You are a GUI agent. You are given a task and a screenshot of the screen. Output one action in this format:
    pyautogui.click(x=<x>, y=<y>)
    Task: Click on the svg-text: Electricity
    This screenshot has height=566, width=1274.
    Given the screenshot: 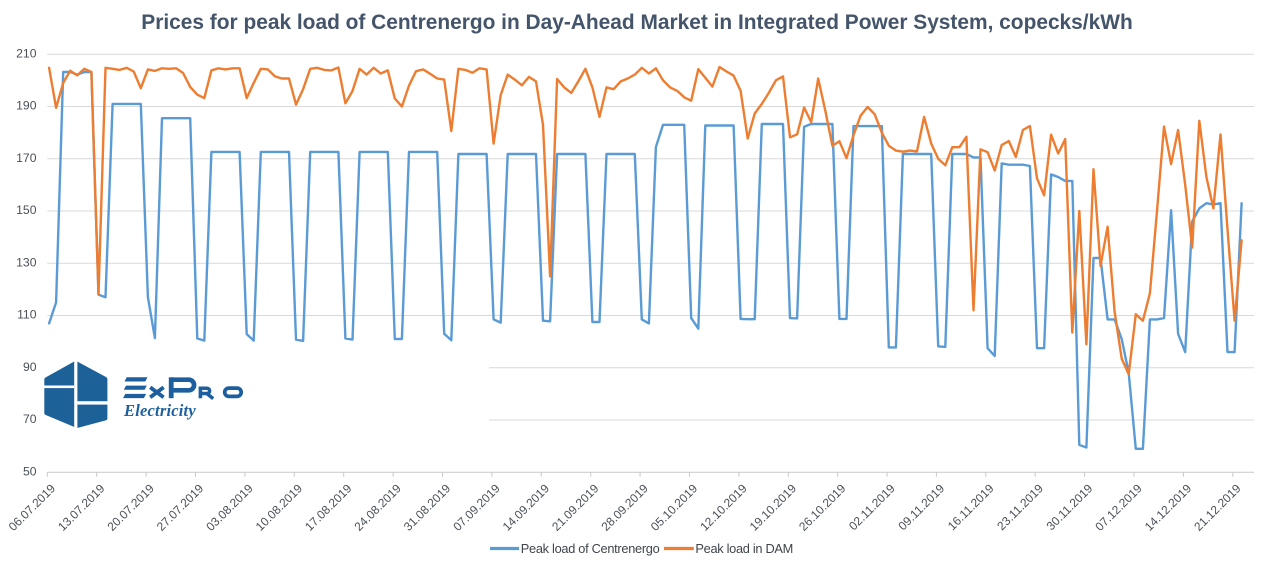 What is the action you would take?
    pyautogui.click(x=159, y=410)
    